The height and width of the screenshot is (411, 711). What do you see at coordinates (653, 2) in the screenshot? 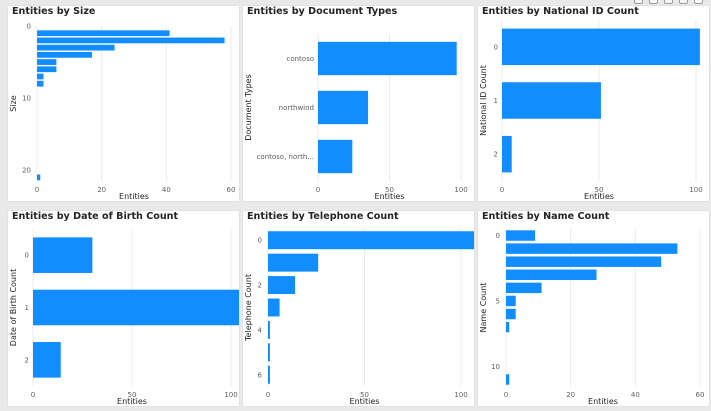
I see `copy-icon` at bounding box center [653, 2].